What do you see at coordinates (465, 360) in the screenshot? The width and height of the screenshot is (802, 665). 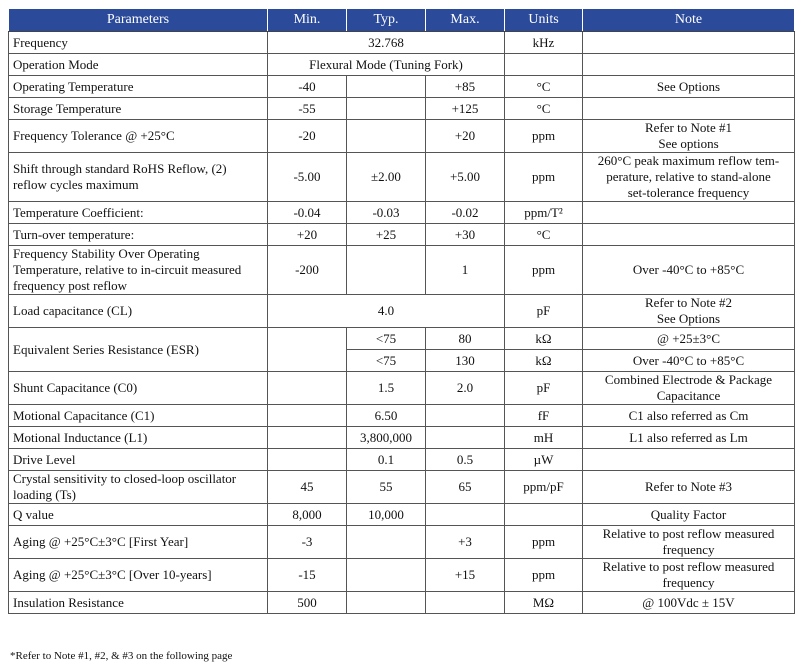 I see `max-cell: 130` at bounding box center [465, 360].